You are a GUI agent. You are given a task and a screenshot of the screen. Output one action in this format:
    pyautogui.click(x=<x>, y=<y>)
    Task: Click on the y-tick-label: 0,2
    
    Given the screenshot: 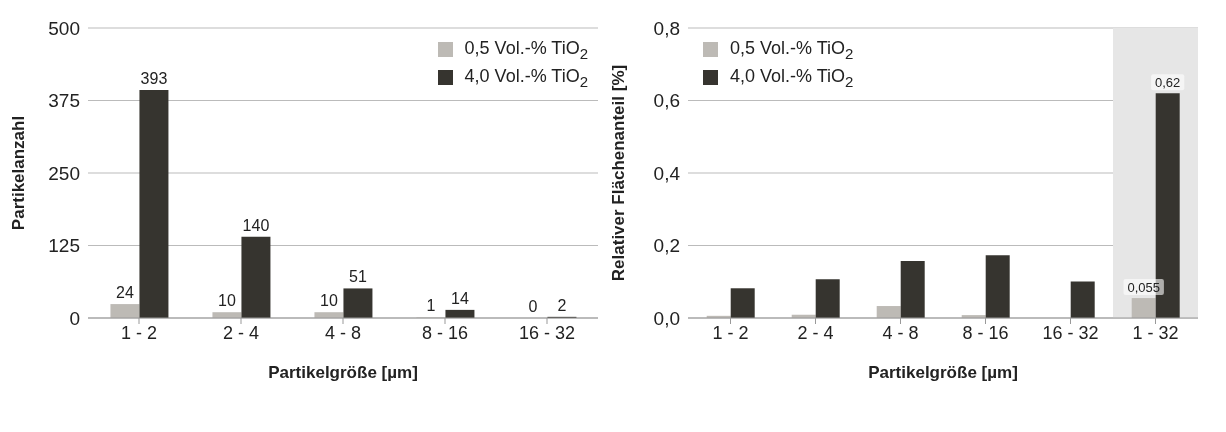 What is the action you would take?
    pyautogui.click(x=666, y=246)
    